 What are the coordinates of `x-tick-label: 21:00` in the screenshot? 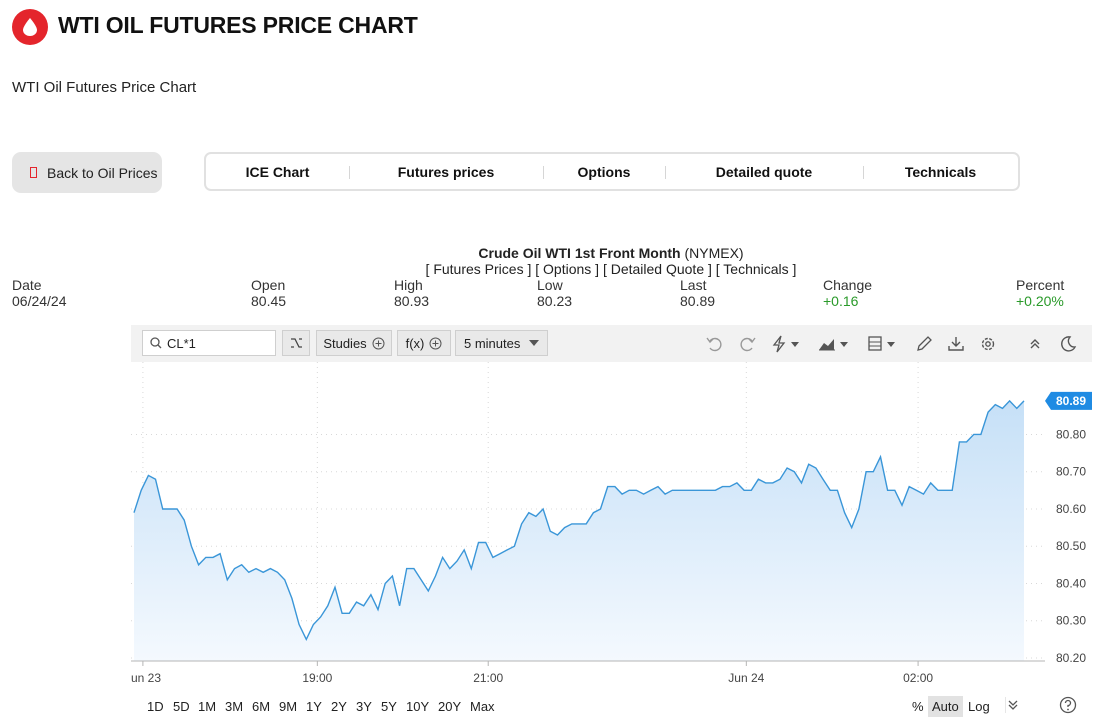 It's located at (488, 678).